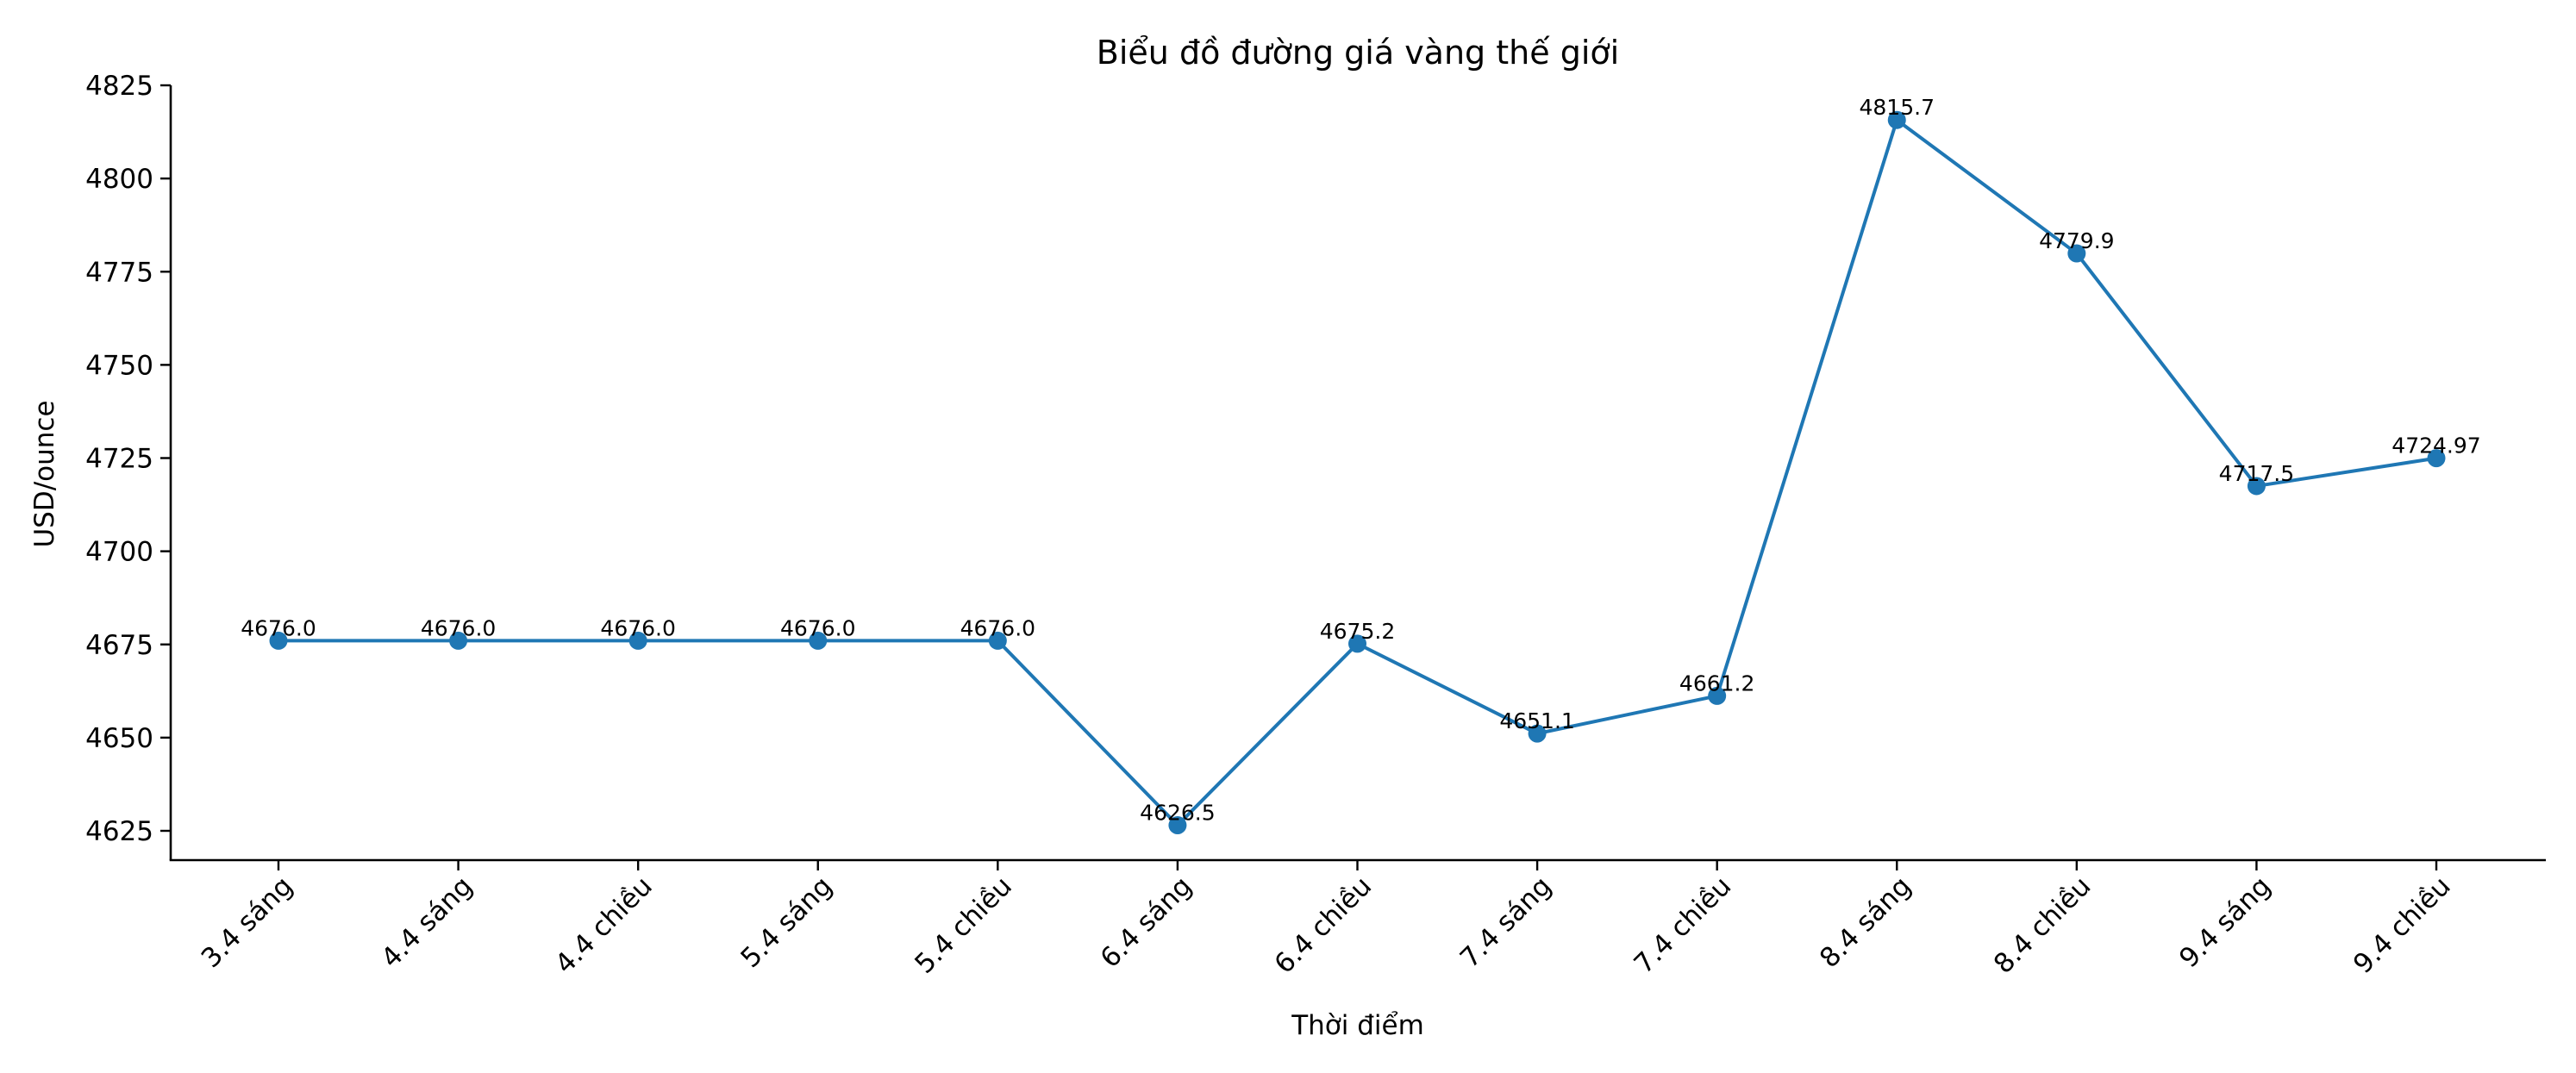 This screenshot has width=2576, height=1073. Describe the element at coordinates (1357, 631) in the screenshot. I see `data-value-label: 4675.2` at that location.